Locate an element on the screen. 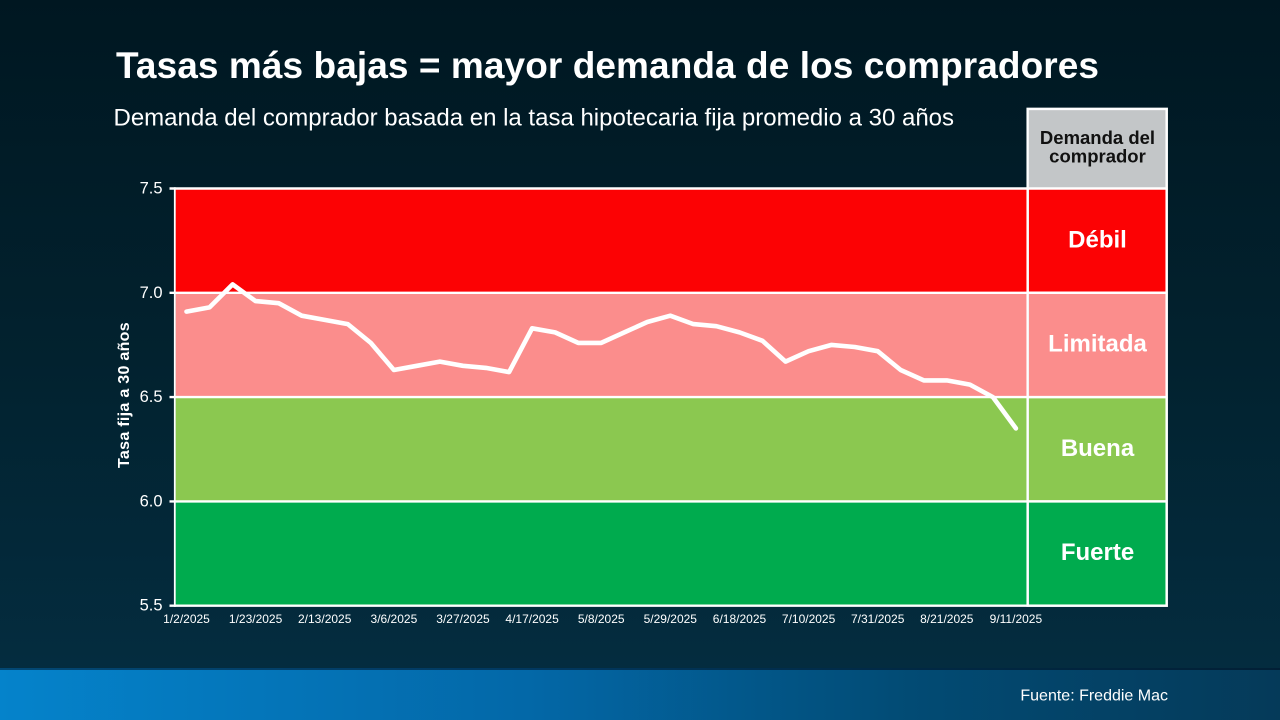  svg-text: Tasa fija a 30 años is located at coordinates (124, 395).